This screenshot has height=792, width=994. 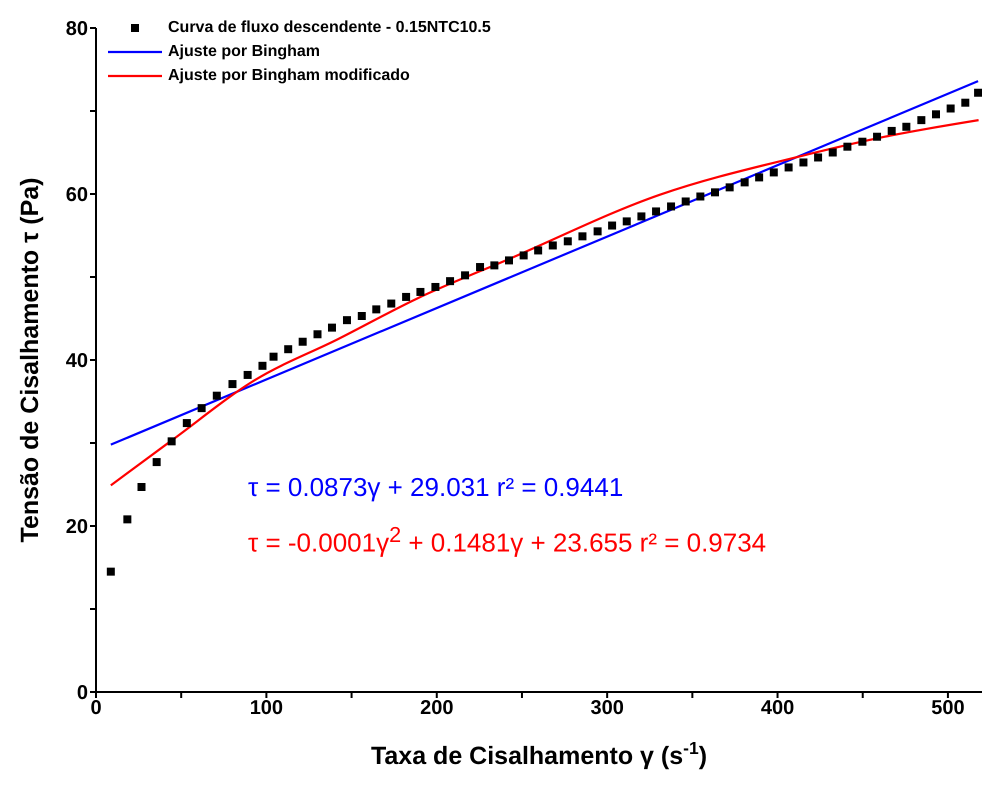 What do you see at coordinates (436, 487) in the screenshot?
I see `annotation: τ = 0.0873γ + 29.031 r² = 0.9441` at bounding box center [436, 487].